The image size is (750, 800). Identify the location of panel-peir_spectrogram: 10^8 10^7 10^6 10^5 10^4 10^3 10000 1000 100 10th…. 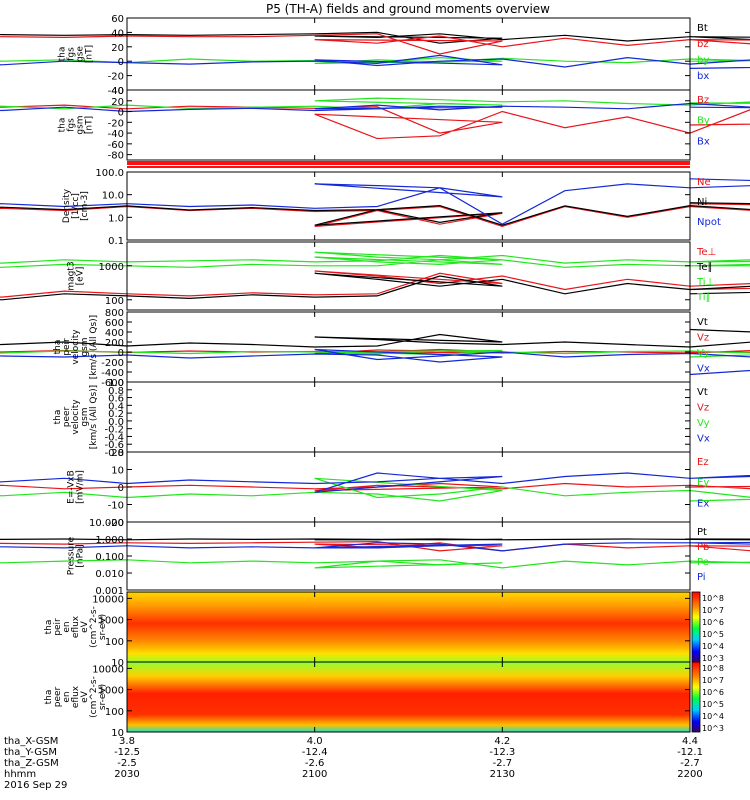
(384, 630).